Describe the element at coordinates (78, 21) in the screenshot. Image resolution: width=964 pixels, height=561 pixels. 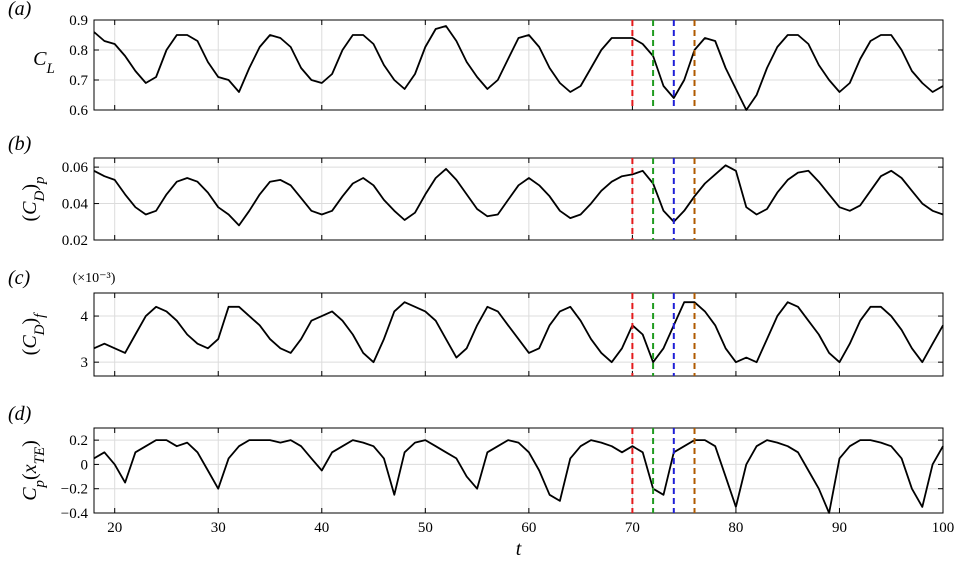
I see `y-tick-label: 0.9` at that location.